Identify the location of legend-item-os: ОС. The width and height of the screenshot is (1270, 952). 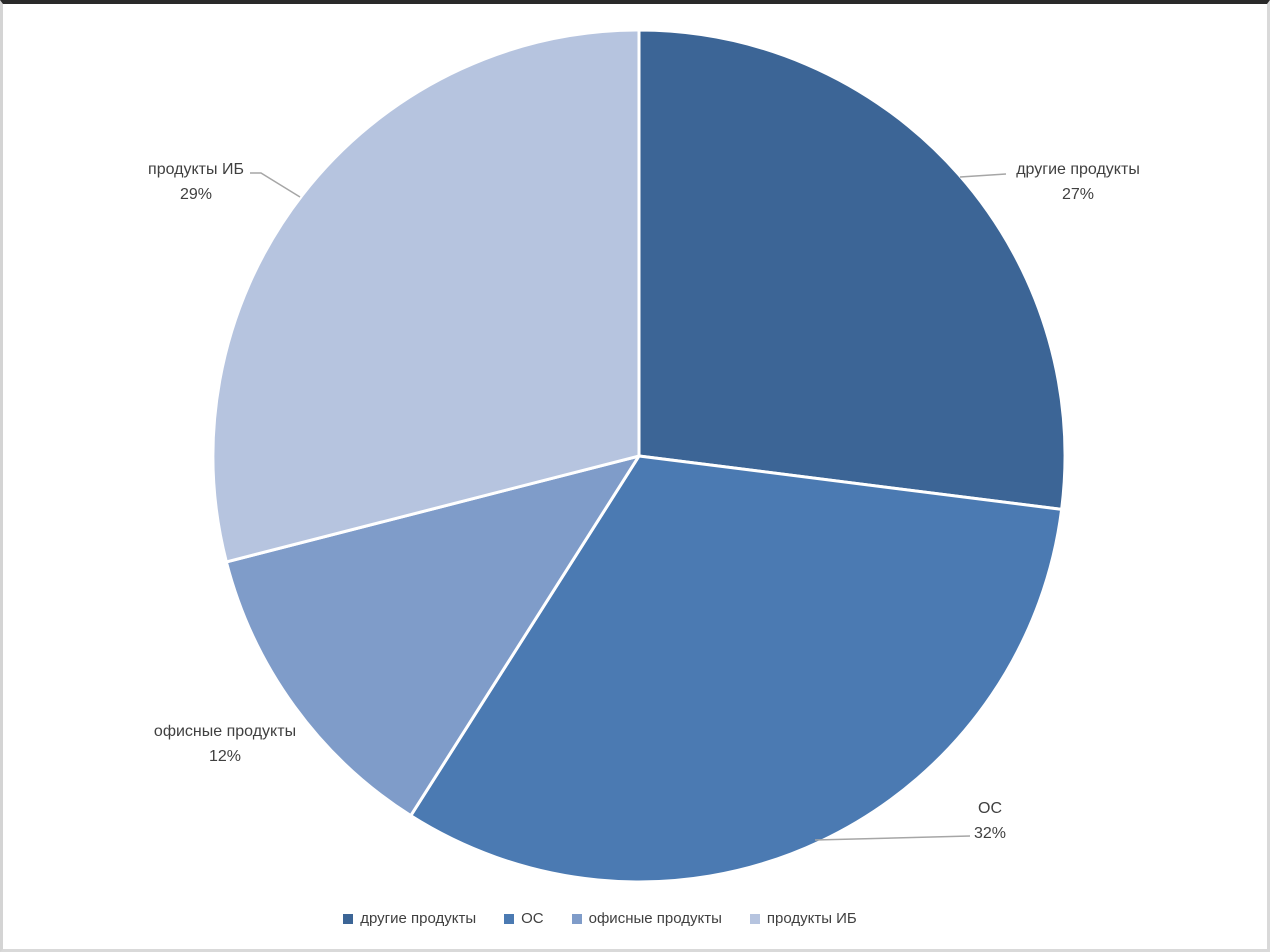
(524, 918).